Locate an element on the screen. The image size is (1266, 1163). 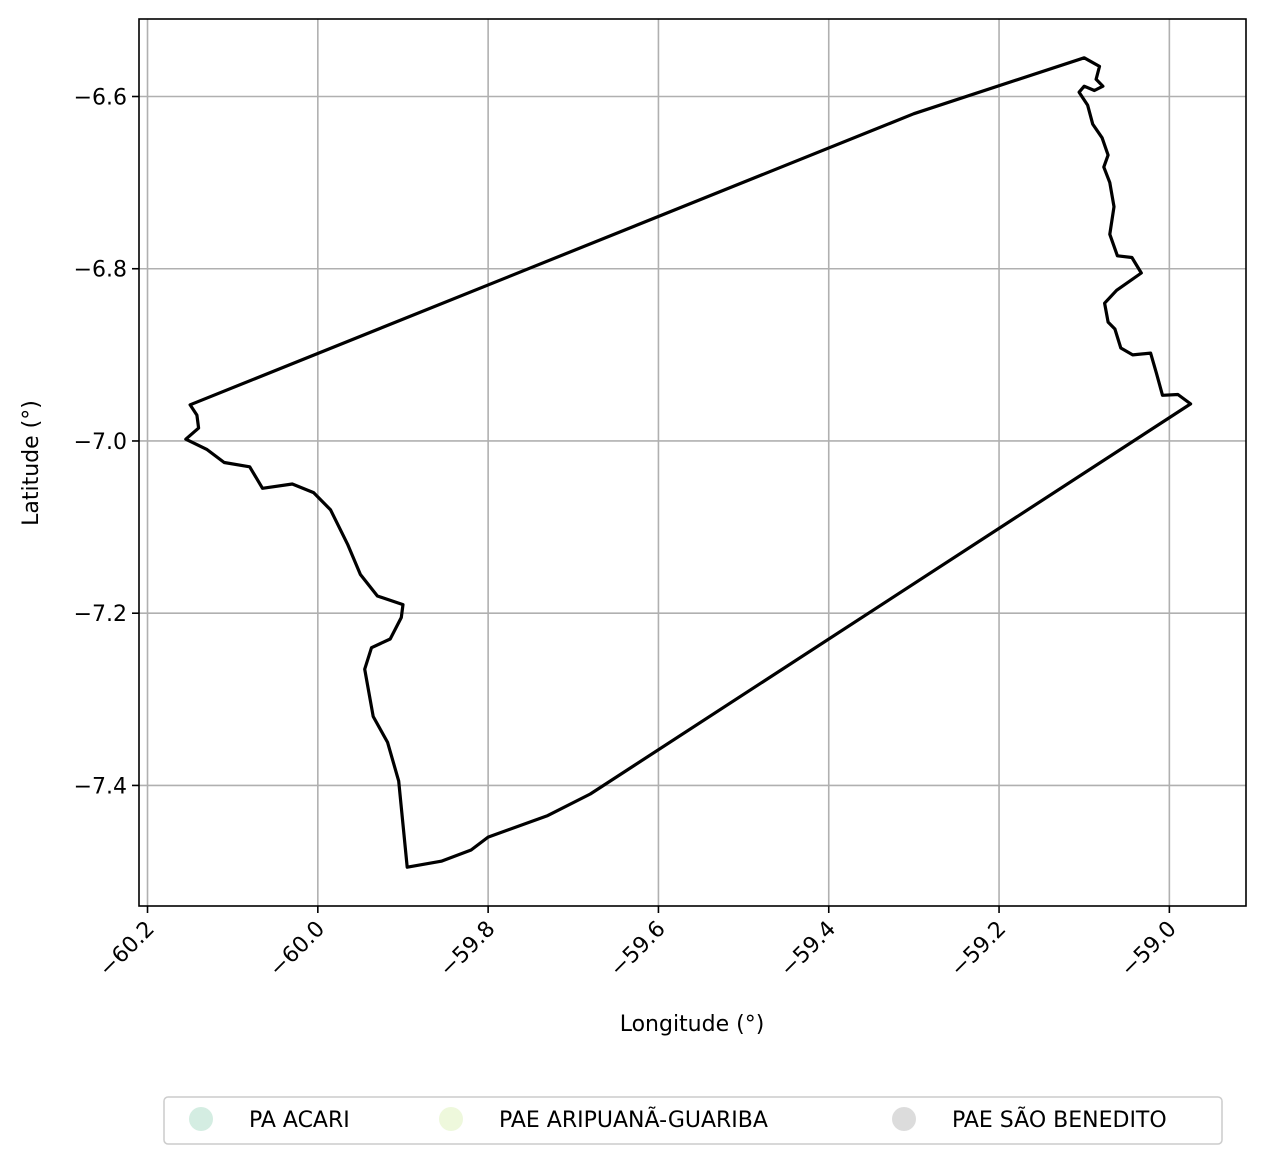
legend-marker-pae-aripuana-guariba is located at coordinates (451, 1119).